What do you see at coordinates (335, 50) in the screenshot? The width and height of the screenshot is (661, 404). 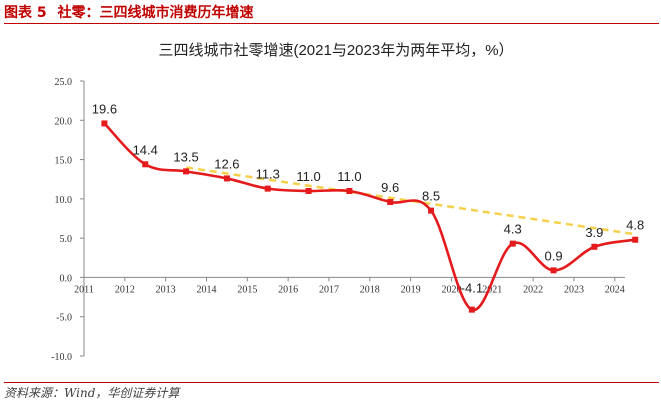 I see `chart-title: 三四线城市社零增速(2021与2023年为两年平均，%）` at bounding box center [335, 50].